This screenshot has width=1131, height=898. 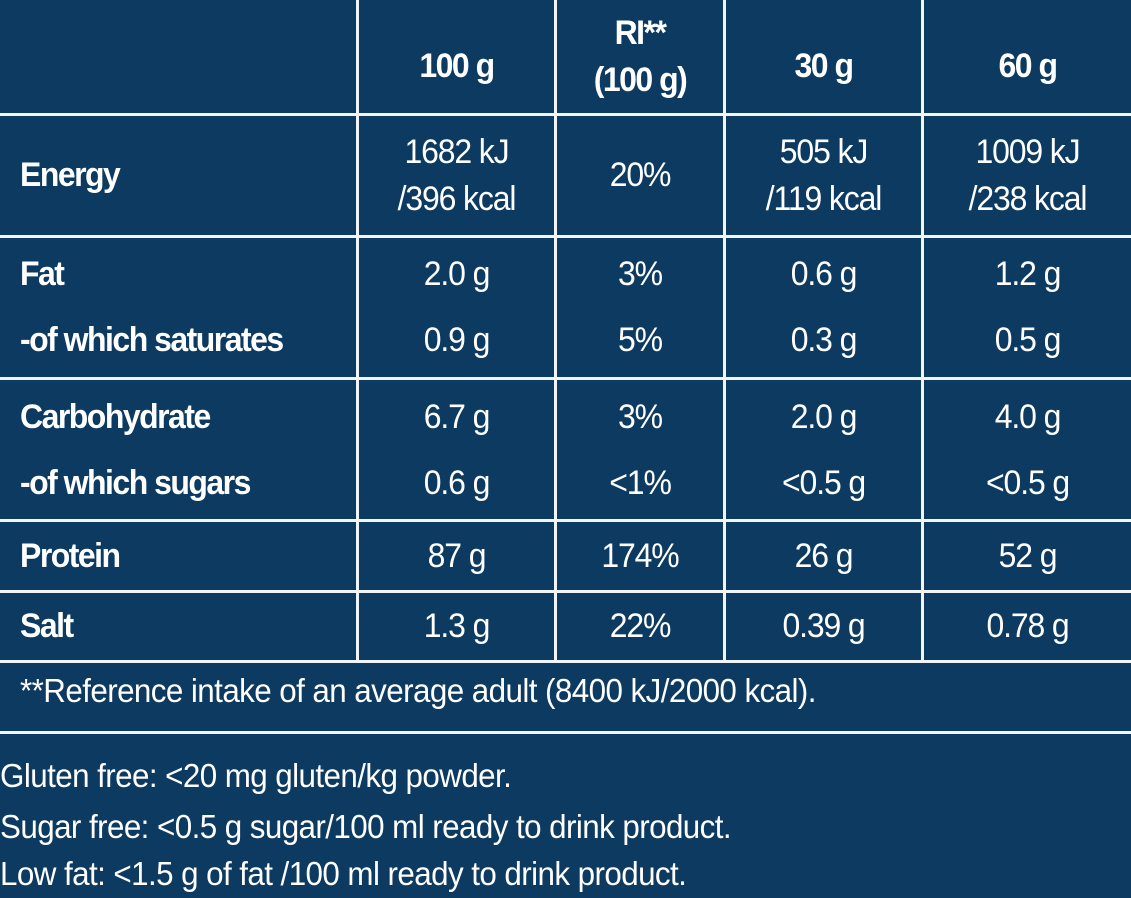 I want to click on row-label-sugars: -of which sugars, so click(x=135, y=482).